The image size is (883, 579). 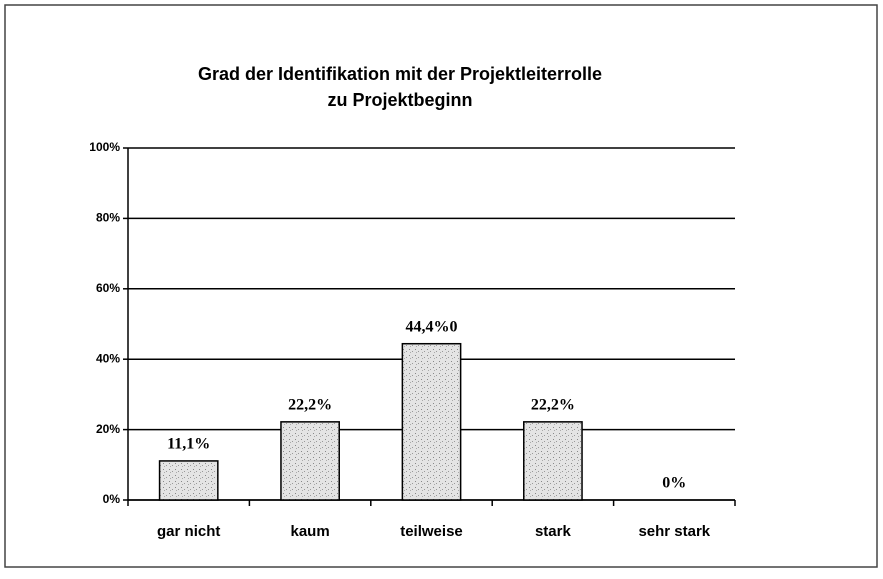 I want to click on x-tick-label: stark, so click(x=553, y=531).